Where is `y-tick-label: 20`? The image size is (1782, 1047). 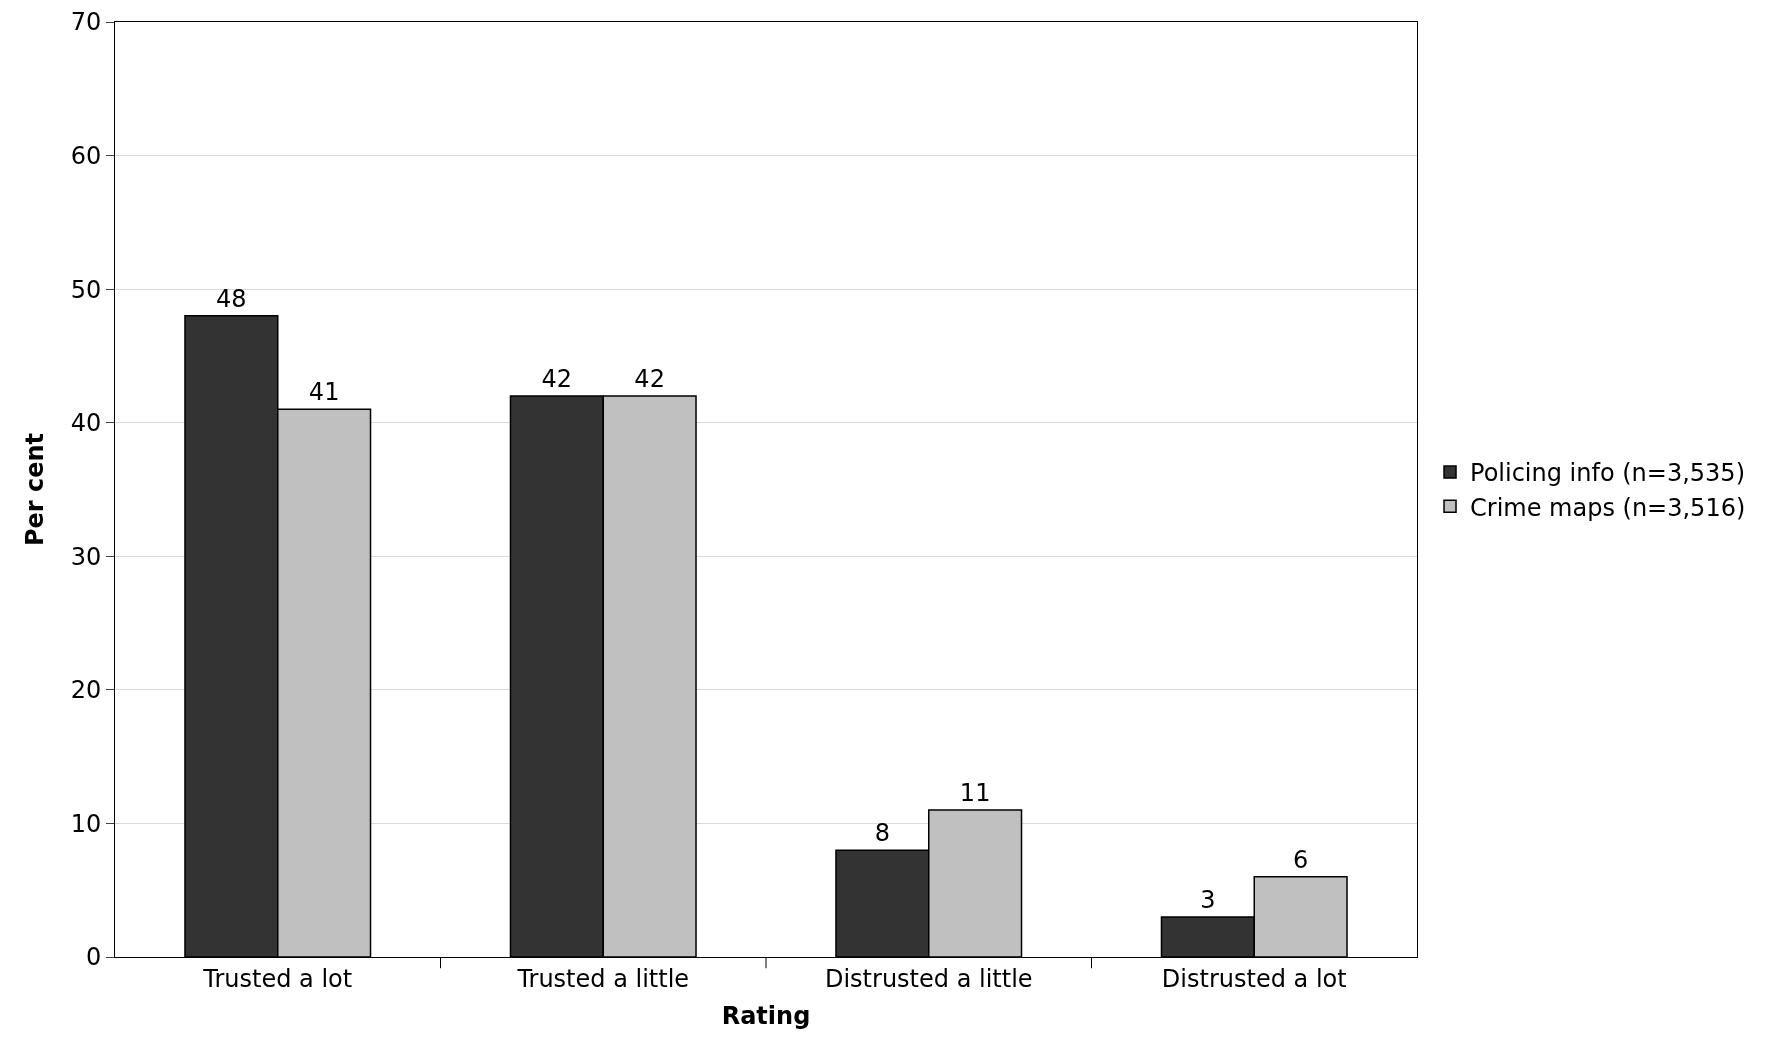 y-tick-label: 20 is located at coordinates (86, 690).